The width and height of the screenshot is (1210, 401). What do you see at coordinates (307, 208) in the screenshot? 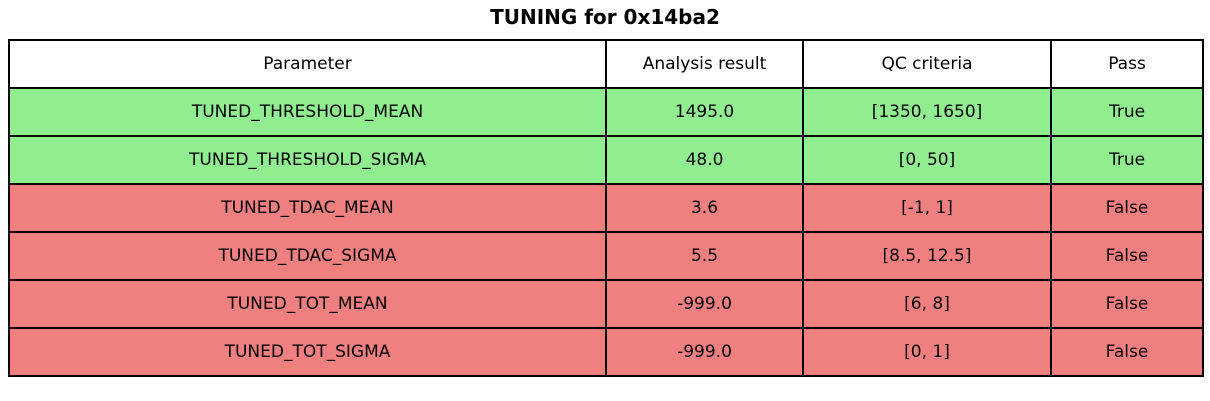
I see `cell-parameter: TUNED_TDAC_MEAN` at bounding box center [307, 208].